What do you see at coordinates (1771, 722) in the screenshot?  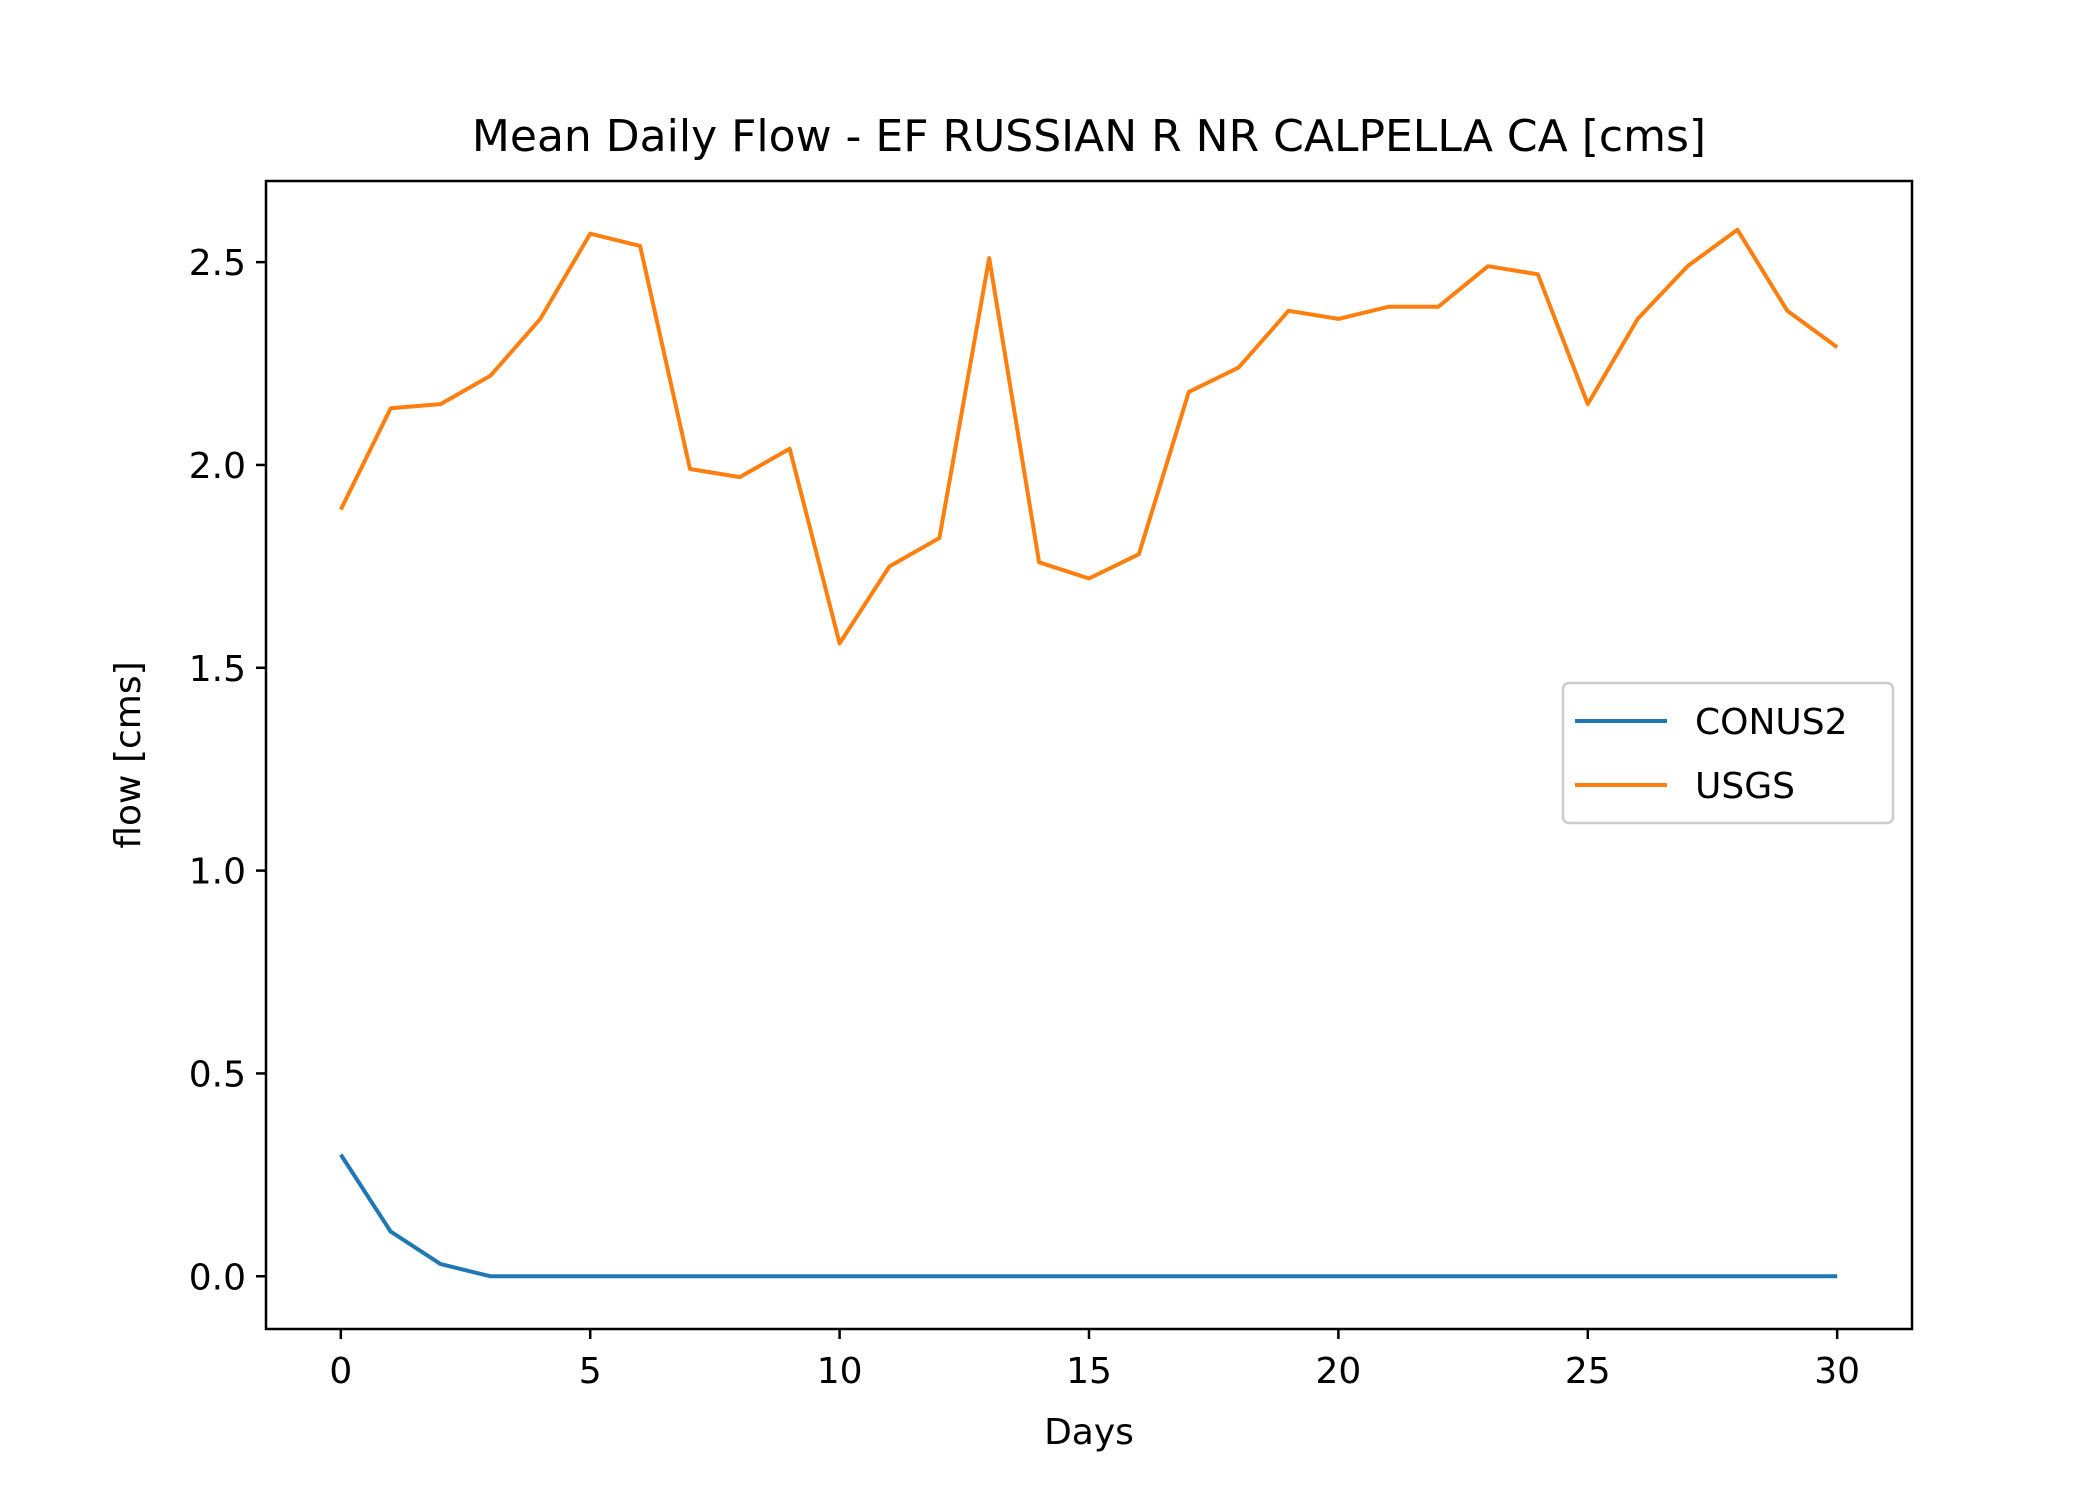 I see `legend-label: CONUS2` at bounding box center [1771, 722].